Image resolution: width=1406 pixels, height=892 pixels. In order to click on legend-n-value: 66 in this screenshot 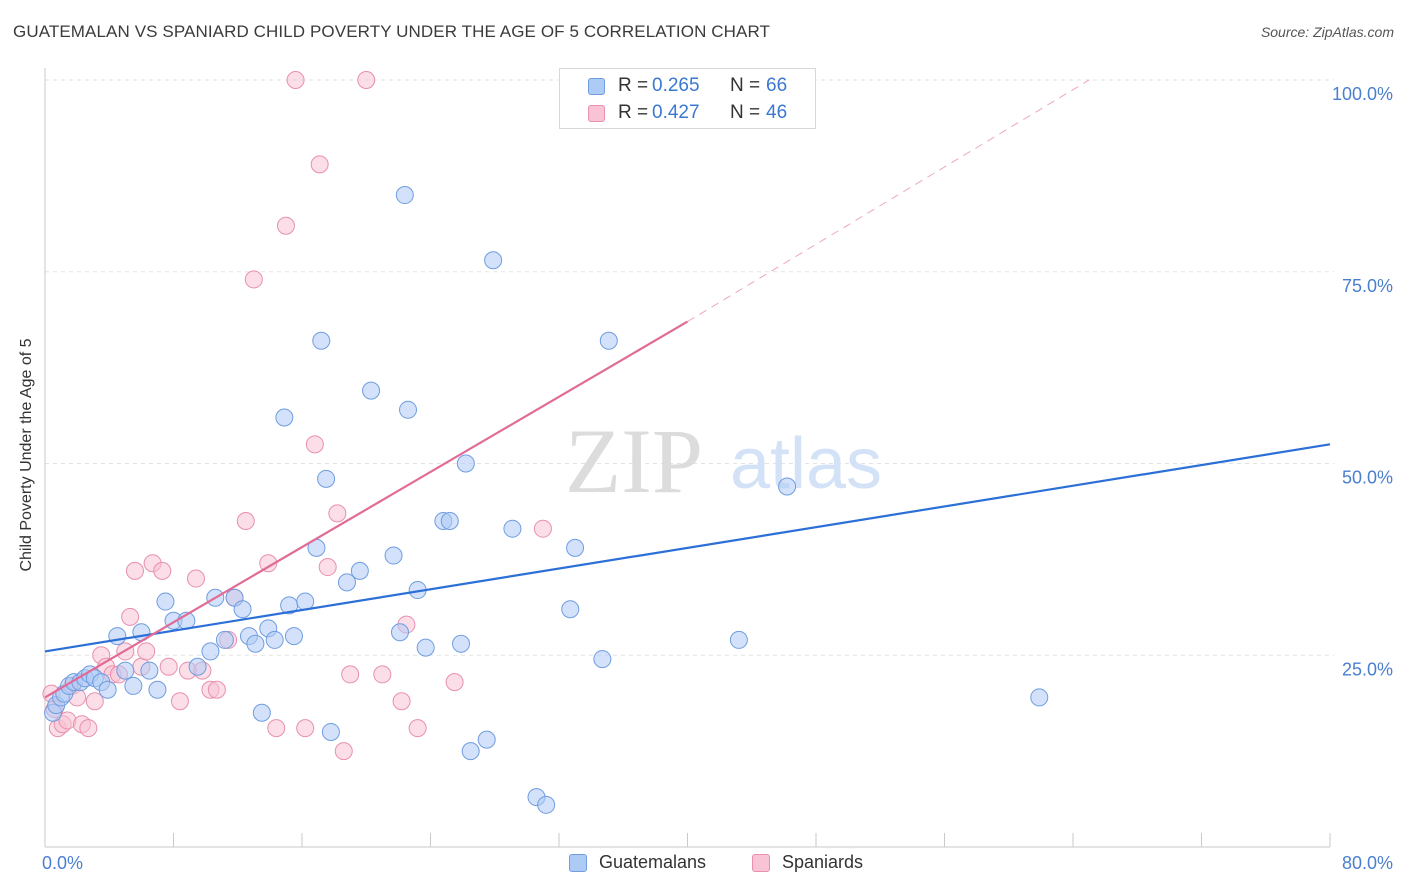, I will do `click(777, 85)`.